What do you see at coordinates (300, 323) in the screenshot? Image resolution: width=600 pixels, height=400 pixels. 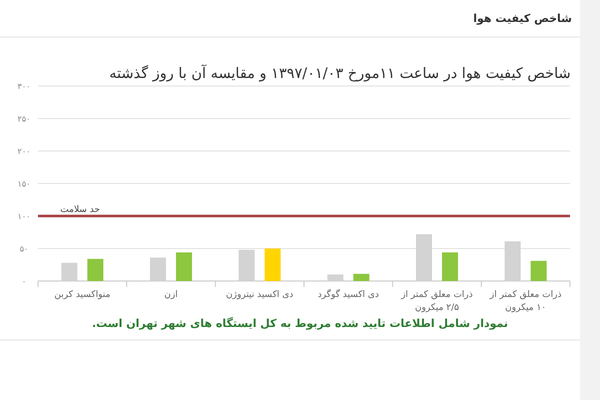 I see `text: نمودار شامل اطلاعات تایید شده مربوط به کل ایستگاه های شهر تهران است.` at bounding box center [300, 323].